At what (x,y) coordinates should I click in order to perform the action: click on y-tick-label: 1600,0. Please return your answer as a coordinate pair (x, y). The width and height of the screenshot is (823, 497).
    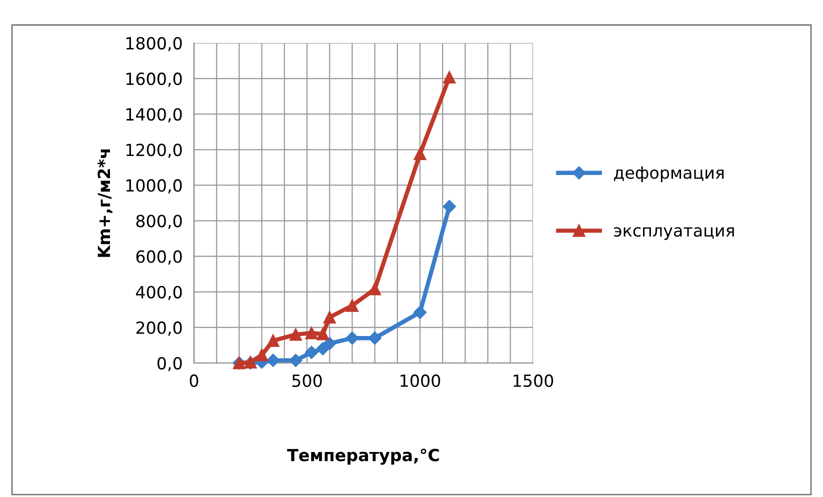
    Looking at the image, I should click on (154, 79).